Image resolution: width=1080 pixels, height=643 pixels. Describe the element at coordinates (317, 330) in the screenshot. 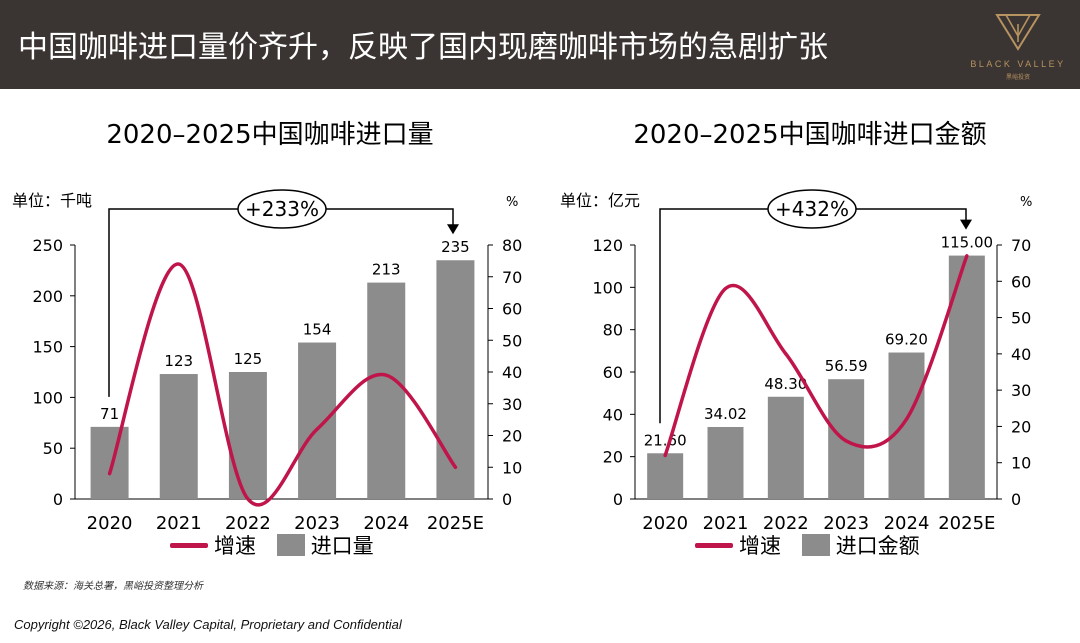

I see `bar-value-label: 154` at that location.